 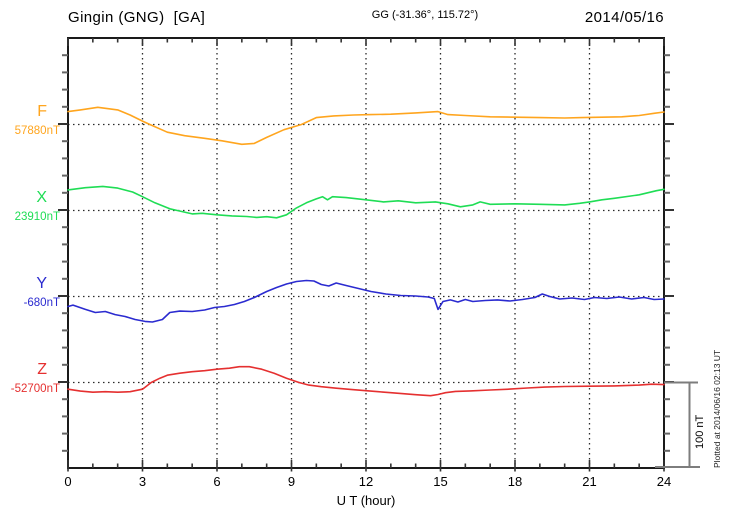 I want to click on channel-label-Z: Z -52700nT, so click(x=30, y=379).